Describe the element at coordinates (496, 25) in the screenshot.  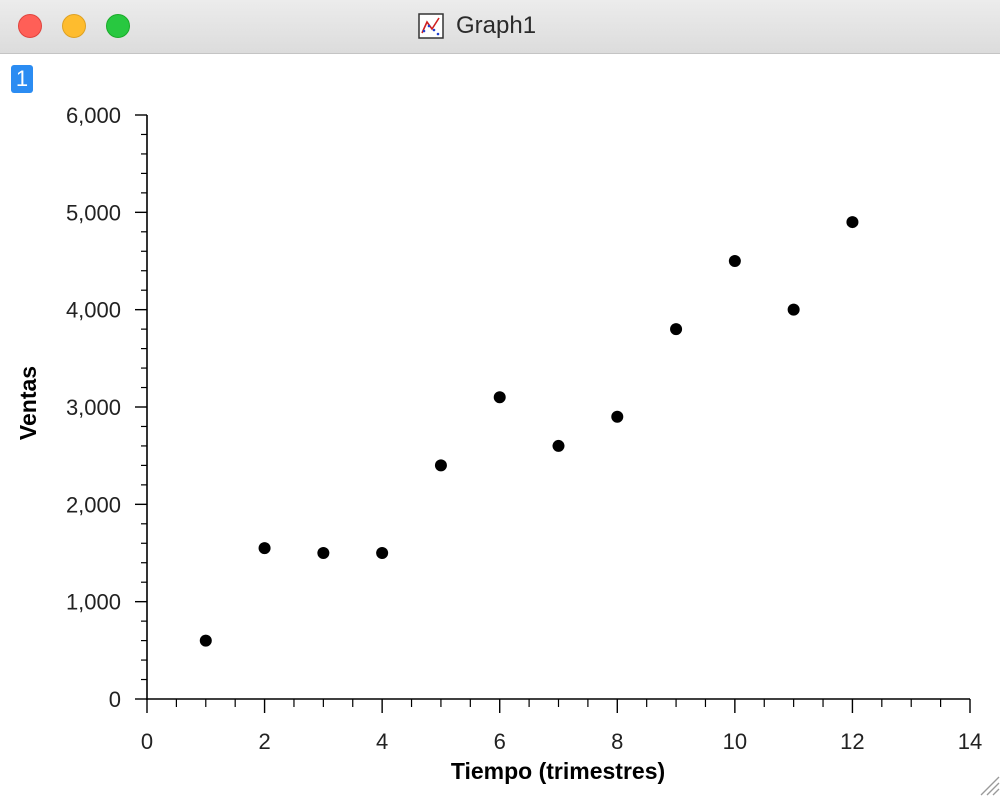
I see `window-title: Graph1` at that location.